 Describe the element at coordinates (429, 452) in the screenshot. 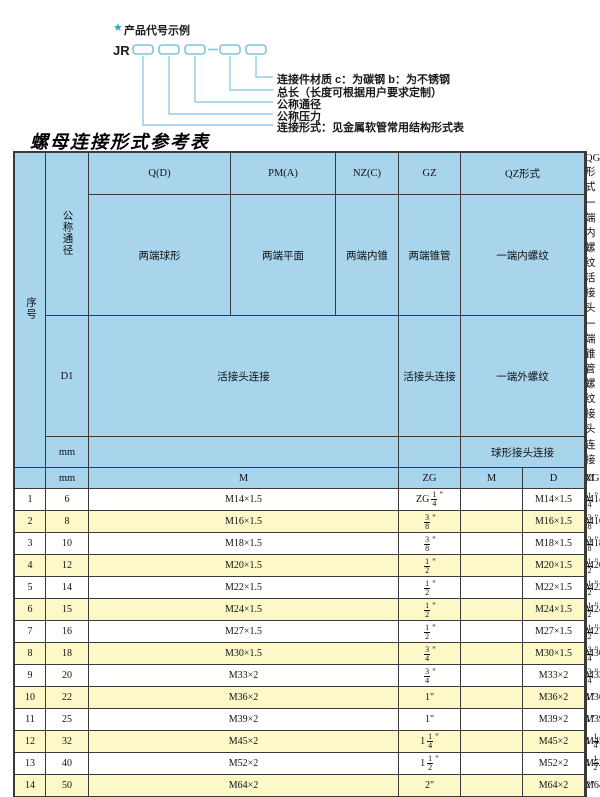

I see `header-conn-blank-gz` at that location.